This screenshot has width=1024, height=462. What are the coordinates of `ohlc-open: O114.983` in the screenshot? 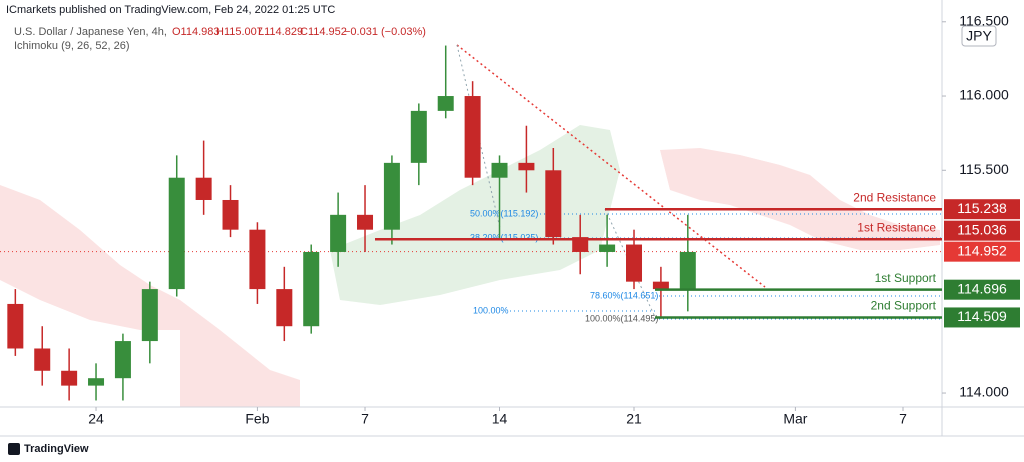 It's located at (196, 32).